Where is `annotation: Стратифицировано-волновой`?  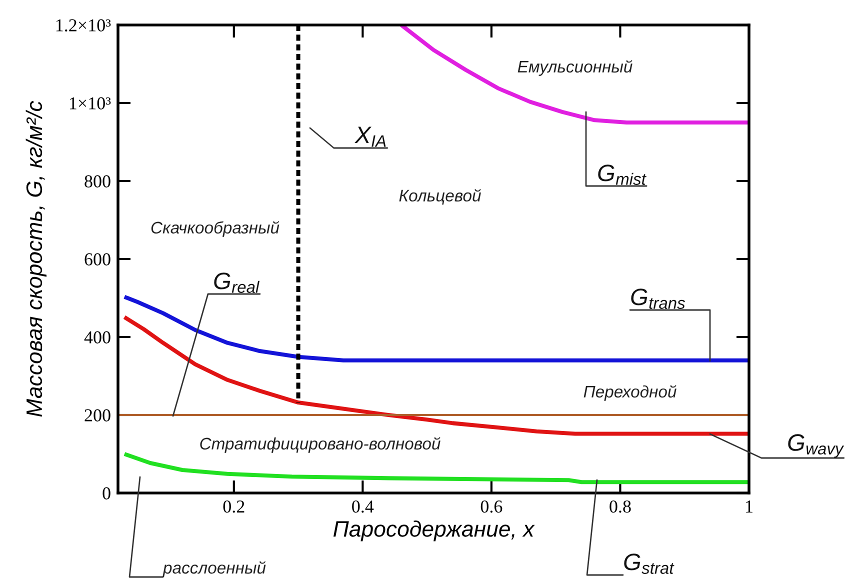
annotation: Стратифицировано-волновой is located at coordinates (320, 445).